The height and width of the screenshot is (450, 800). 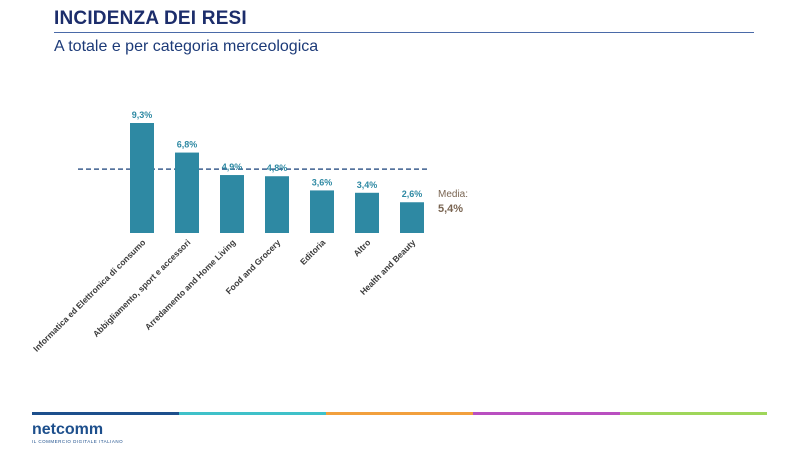 What do you see at coordinates (453, 194) in the screenshot?
I see `average-label: Media:` at bounding box center [453, 194].